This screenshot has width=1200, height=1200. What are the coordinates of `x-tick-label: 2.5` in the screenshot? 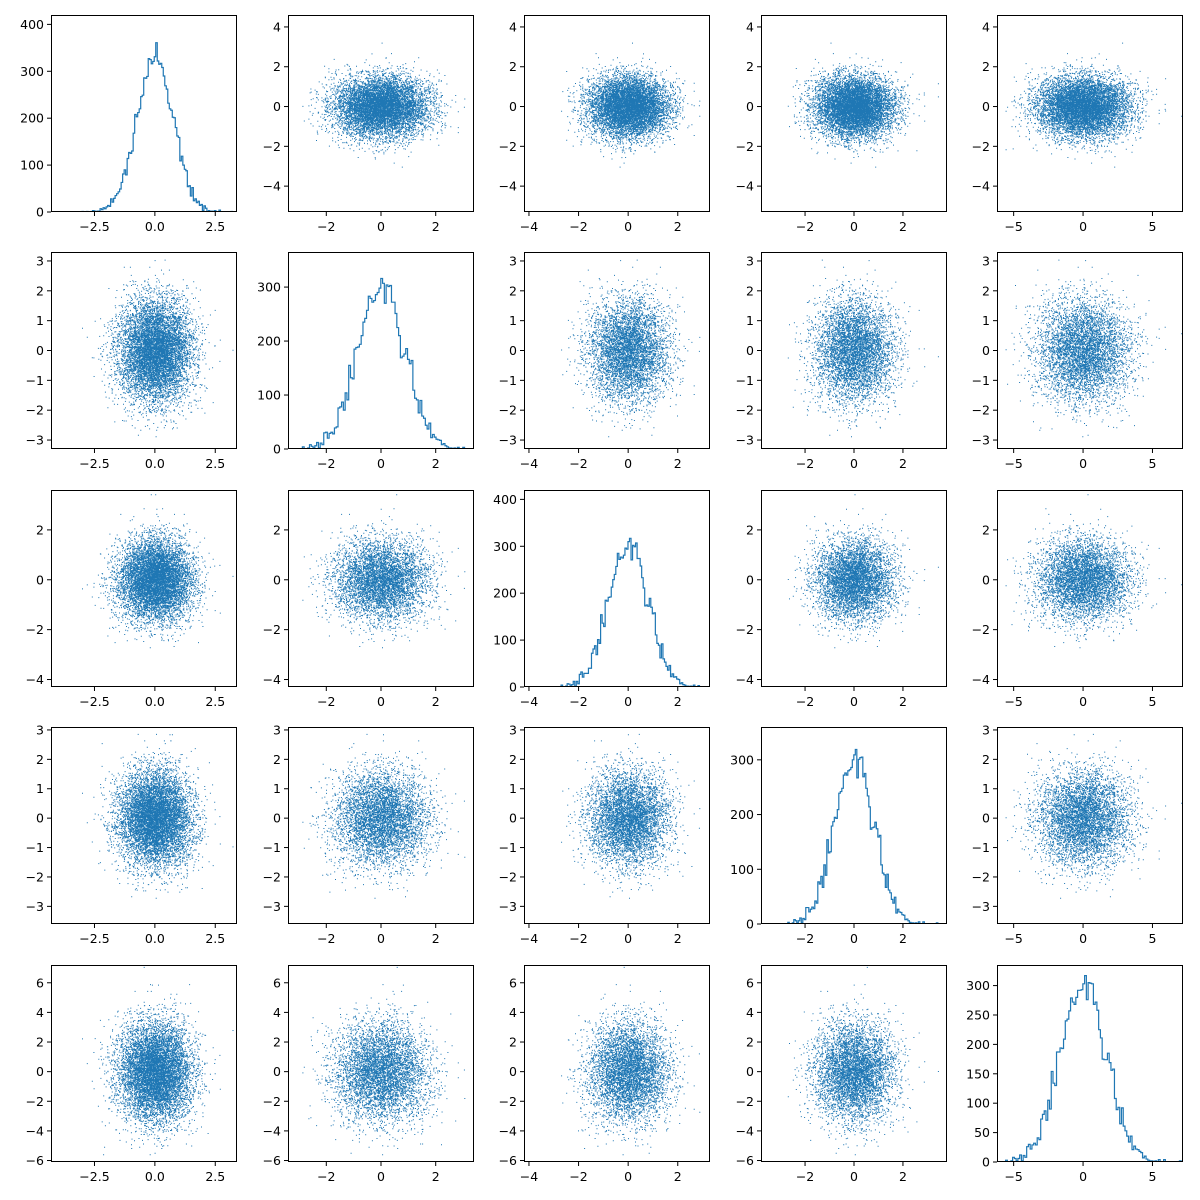 It's located at (215, 938).